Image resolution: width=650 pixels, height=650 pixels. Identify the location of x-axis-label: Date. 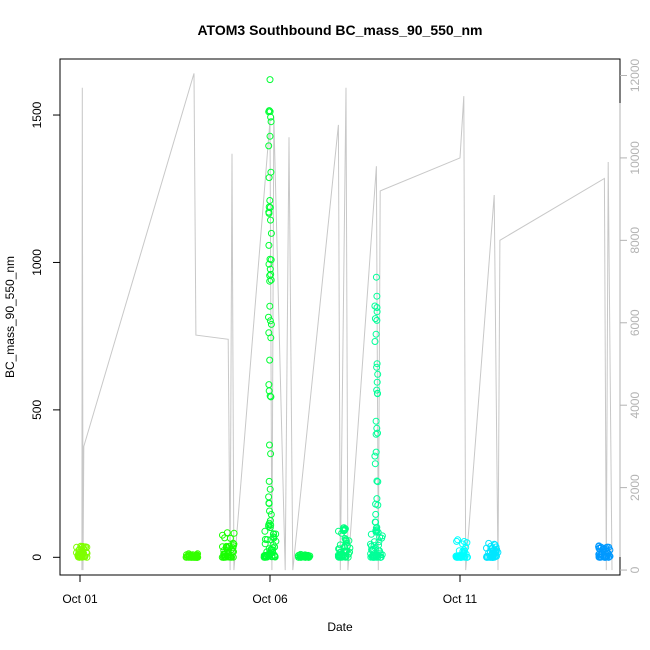
(340, 627).